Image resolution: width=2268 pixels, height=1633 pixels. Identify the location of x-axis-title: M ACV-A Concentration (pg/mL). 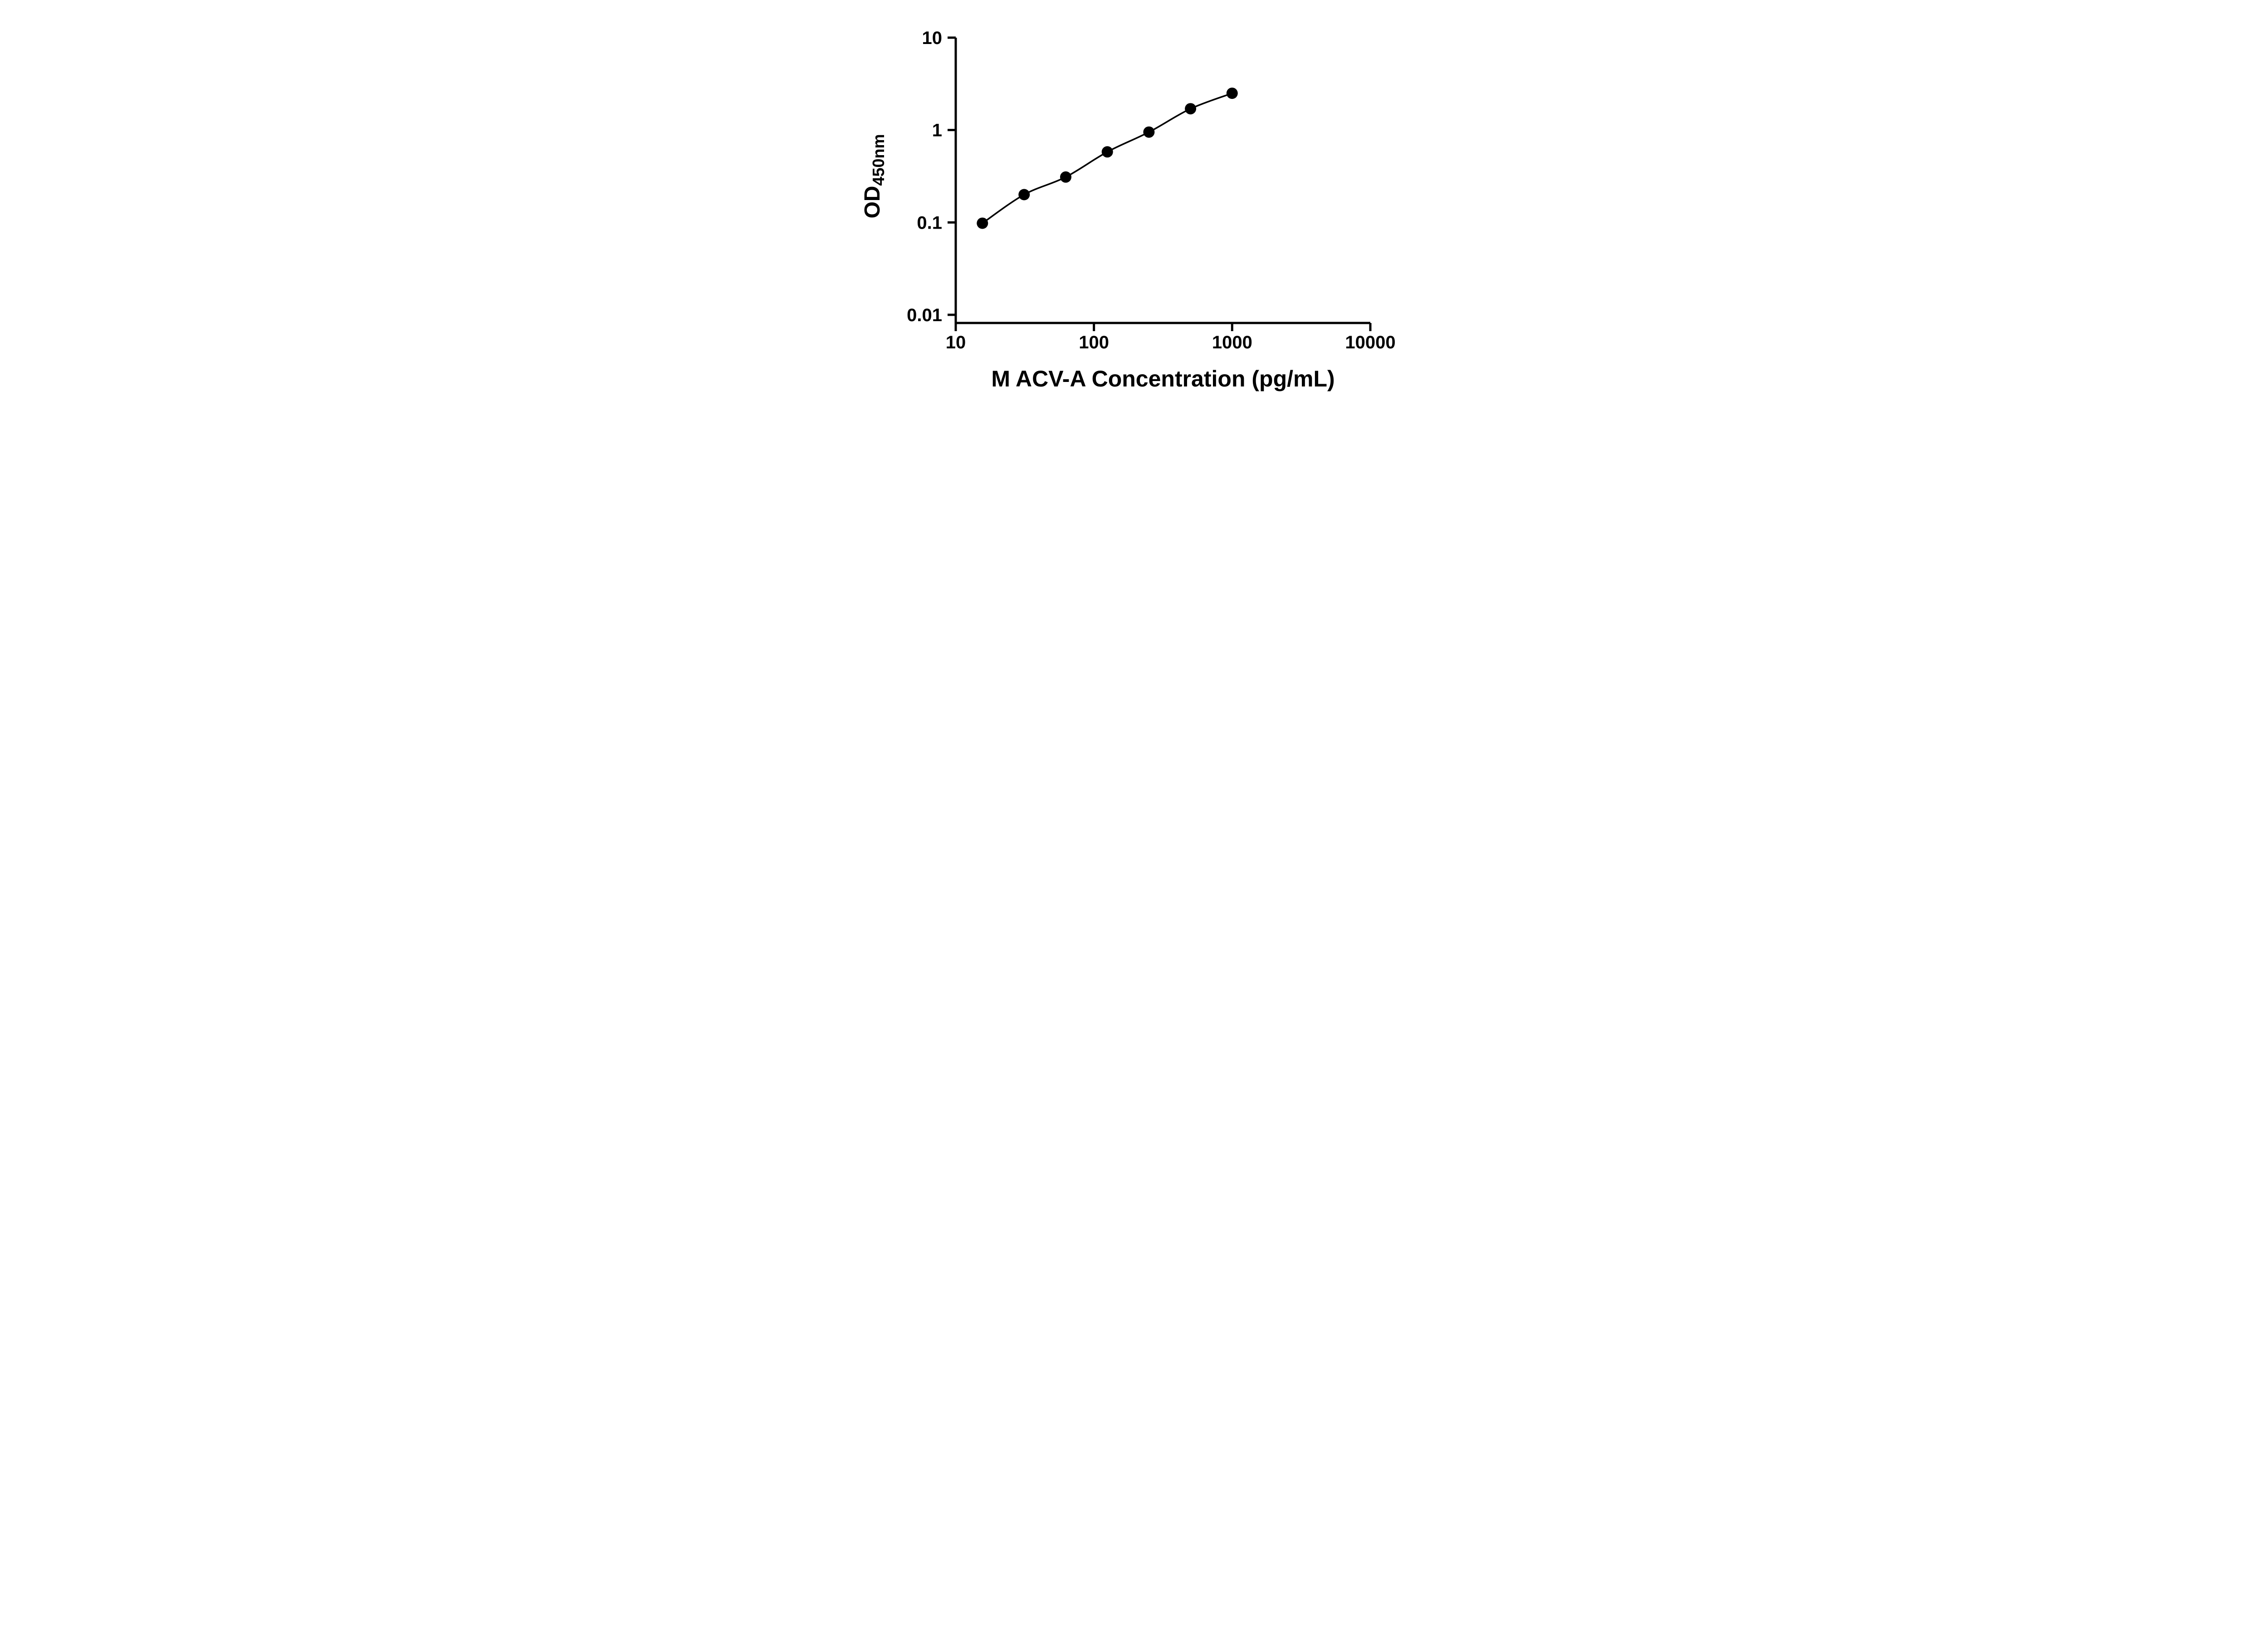
(1162, 378).